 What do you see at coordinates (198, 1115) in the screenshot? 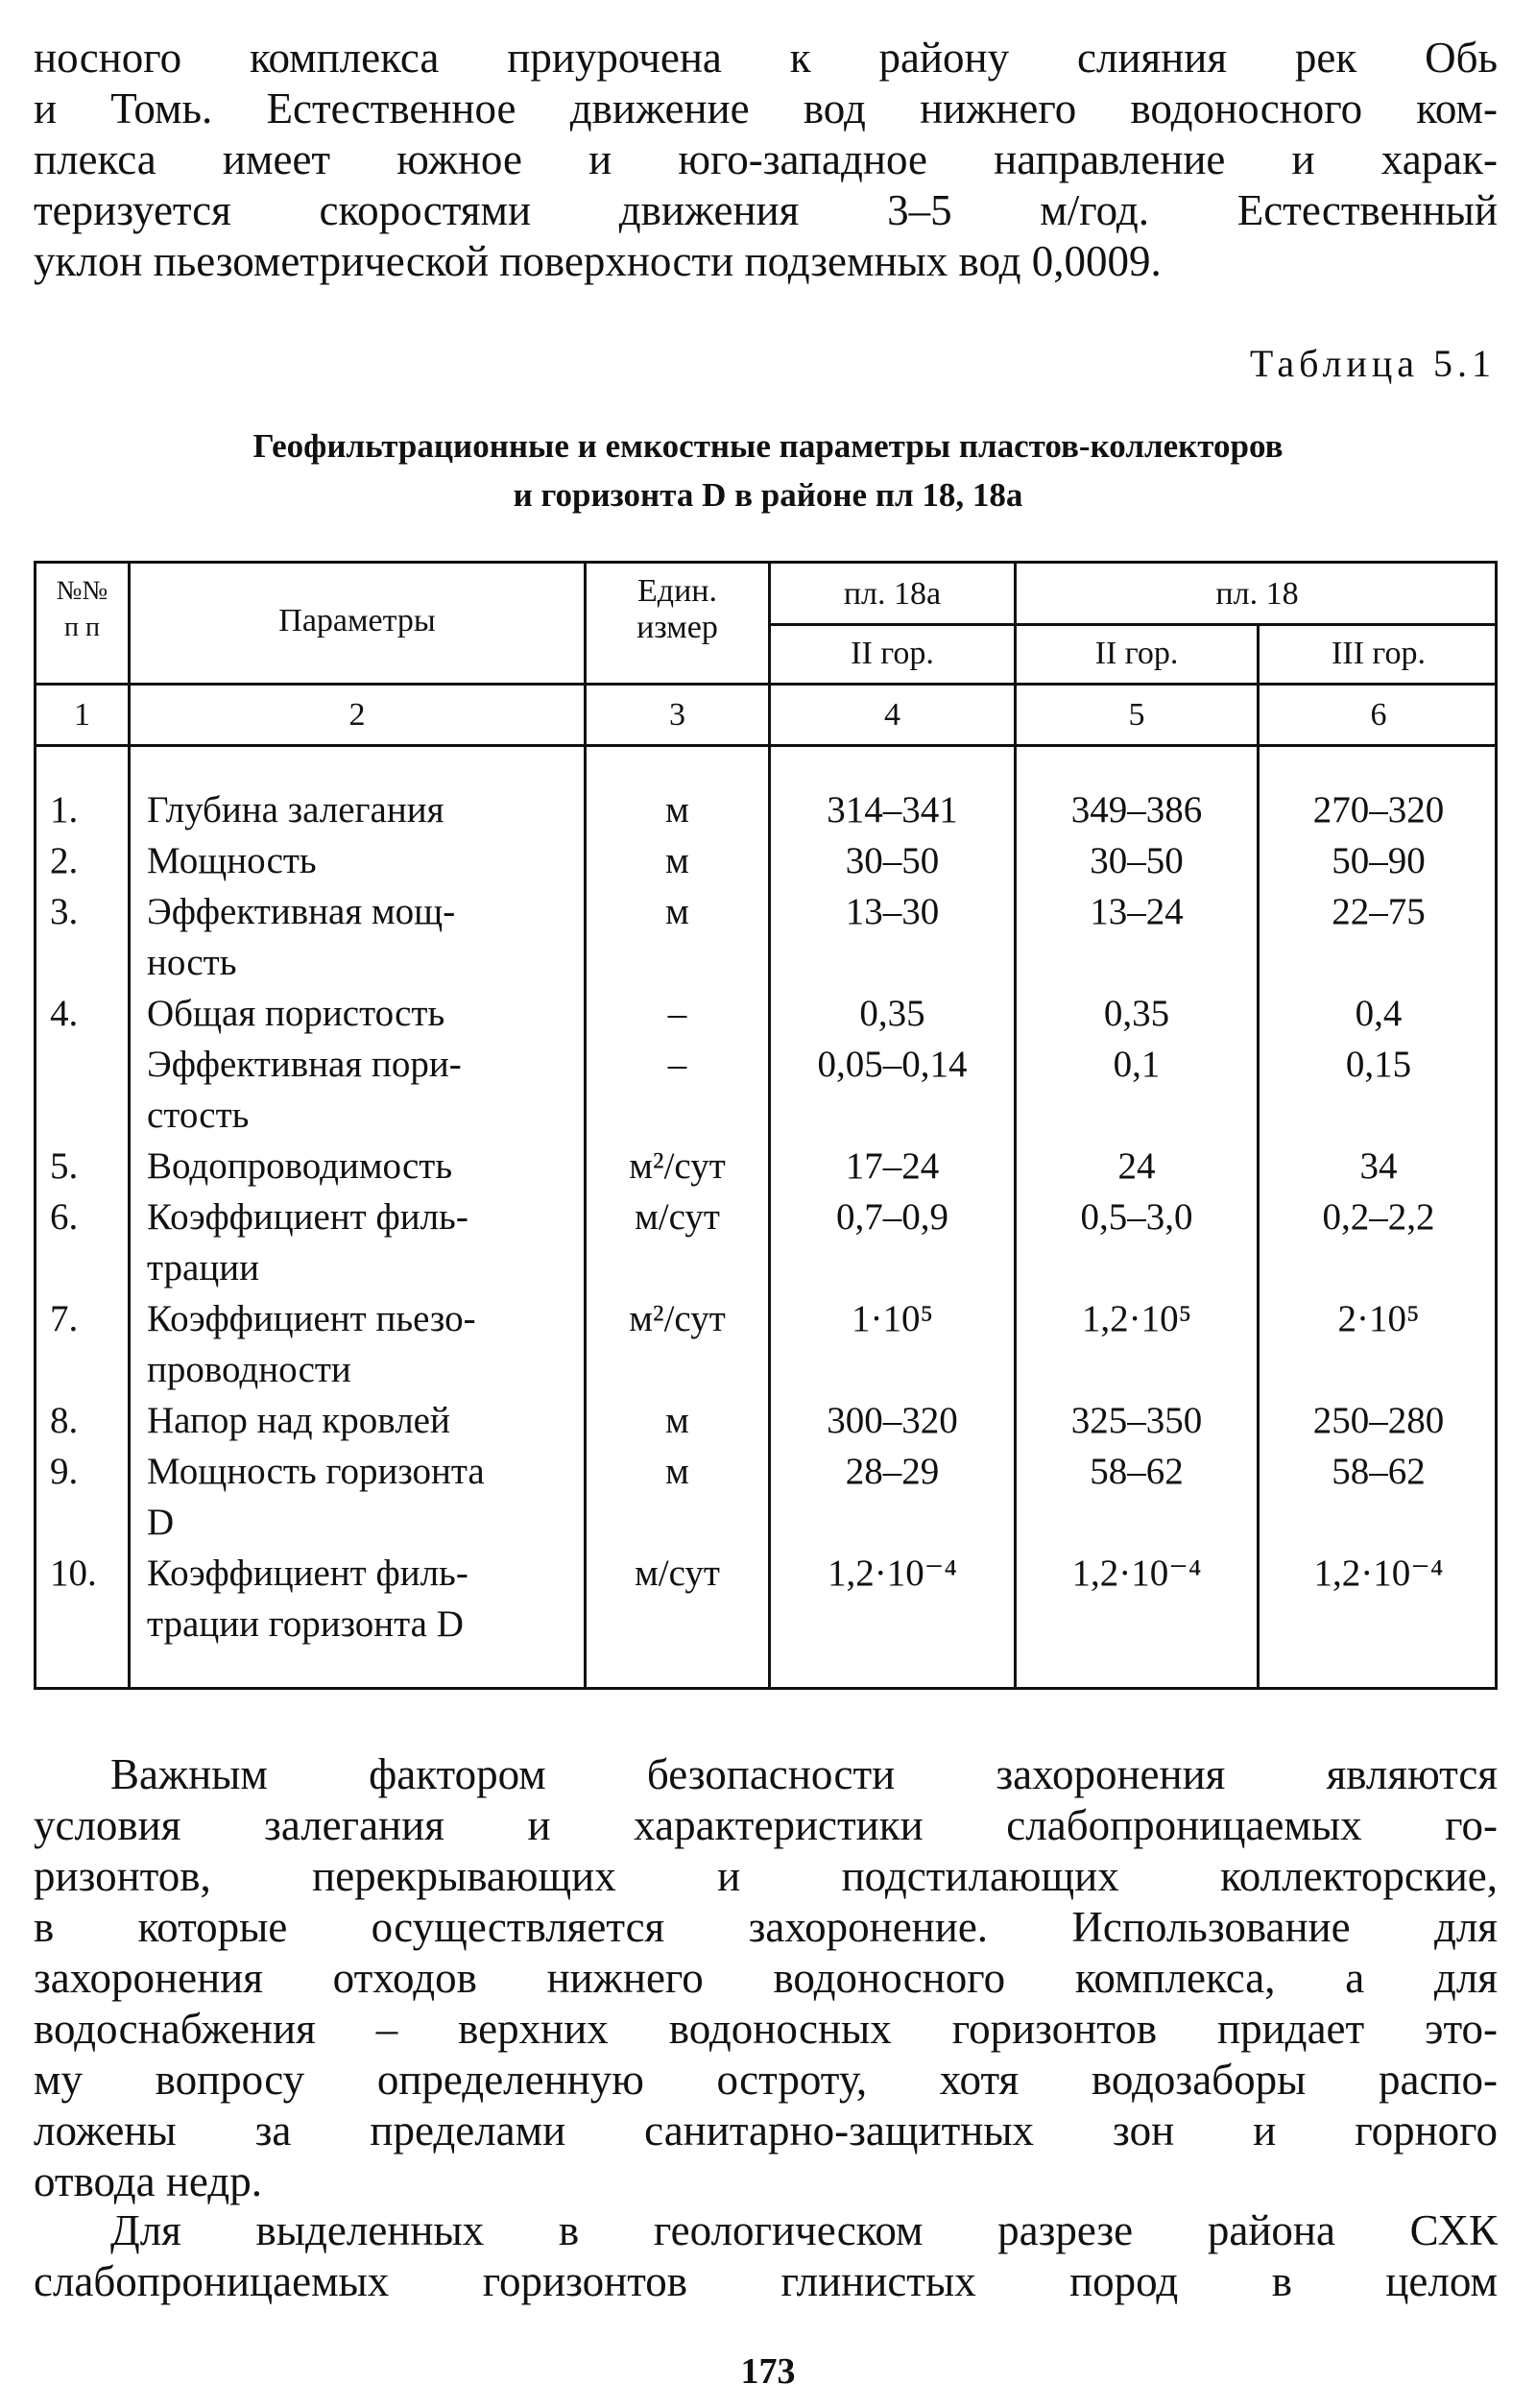
I see `row-parameter: стость` at bounding box center [198, 1115].